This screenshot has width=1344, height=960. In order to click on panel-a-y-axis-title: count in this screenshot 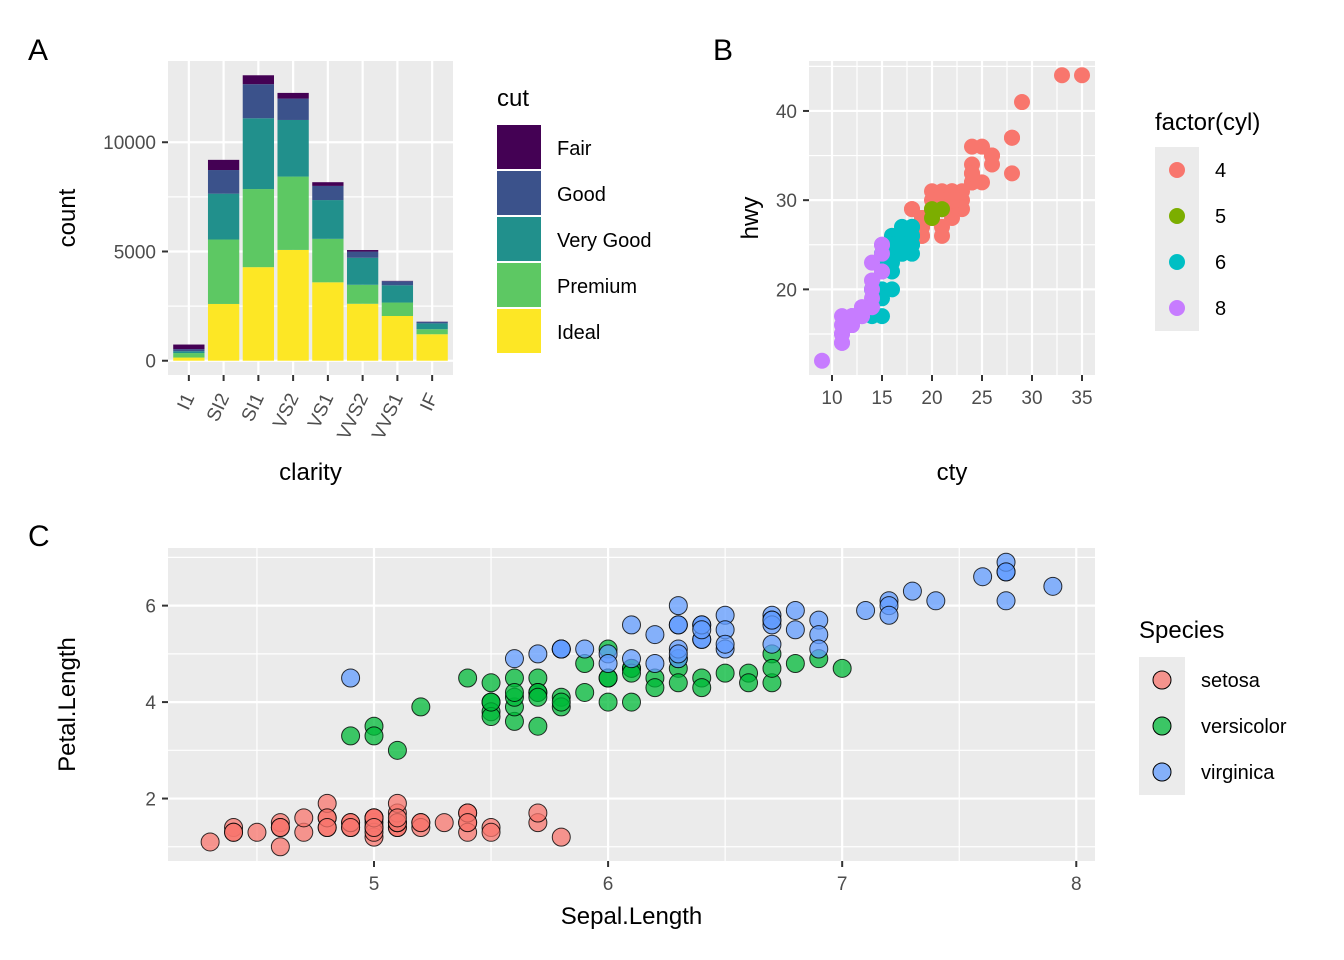, I will do `click(67, 217)`.